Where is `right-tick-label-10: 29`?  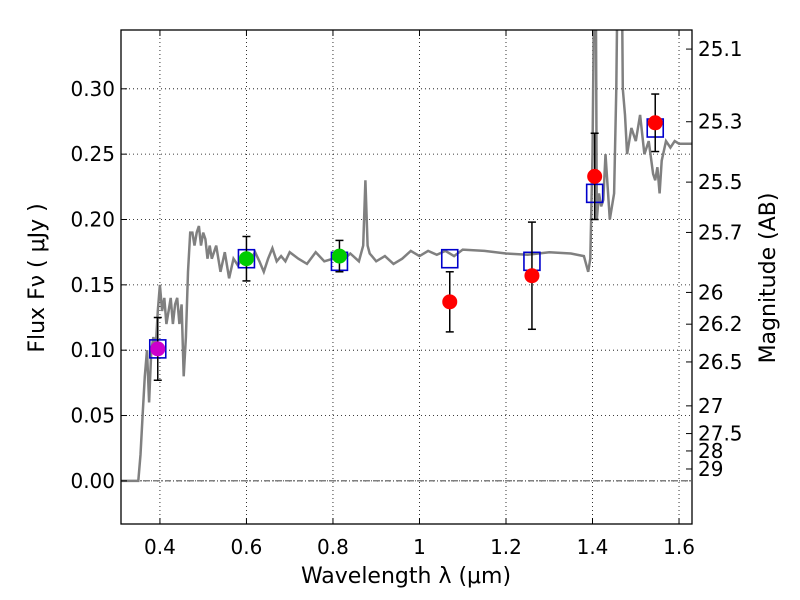
right-tick-label-10: 29 is located at coordinates (710, 469).